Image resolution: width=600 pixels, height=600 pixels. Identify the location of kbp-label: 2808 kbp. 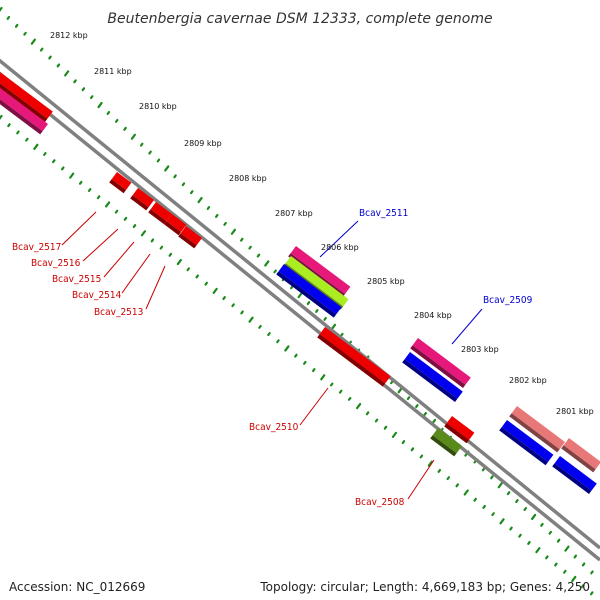
(248, 178).